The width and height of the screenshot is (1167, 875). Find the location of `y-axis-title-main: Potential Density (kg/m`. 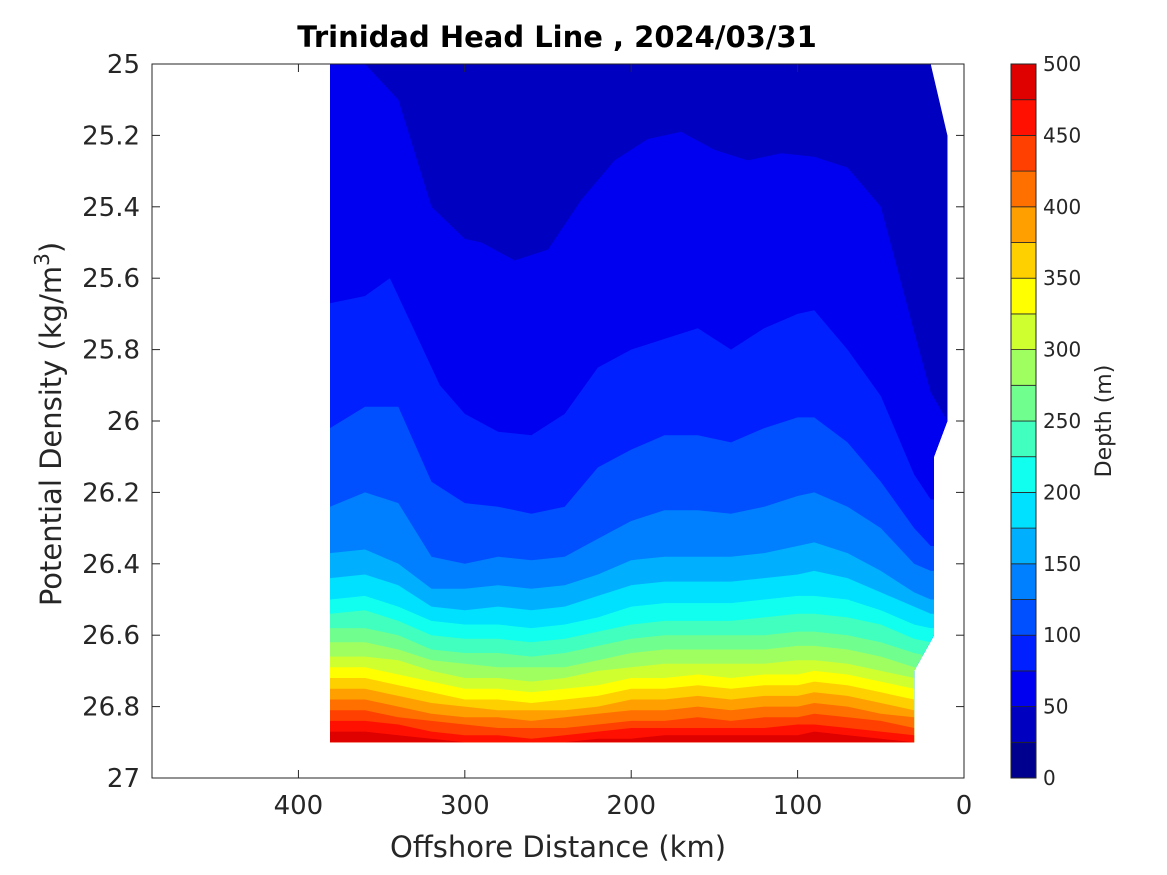

y-axis-title-main: Potential Density (kg/m is located at coordinates (51, 436).